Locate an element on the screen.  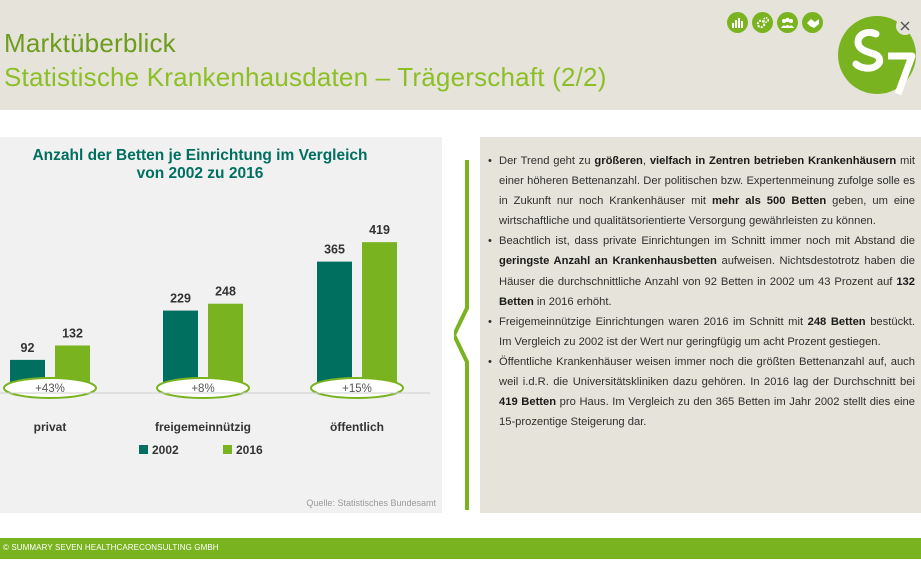
data-label: 92 is located at coordinates (28, 348).